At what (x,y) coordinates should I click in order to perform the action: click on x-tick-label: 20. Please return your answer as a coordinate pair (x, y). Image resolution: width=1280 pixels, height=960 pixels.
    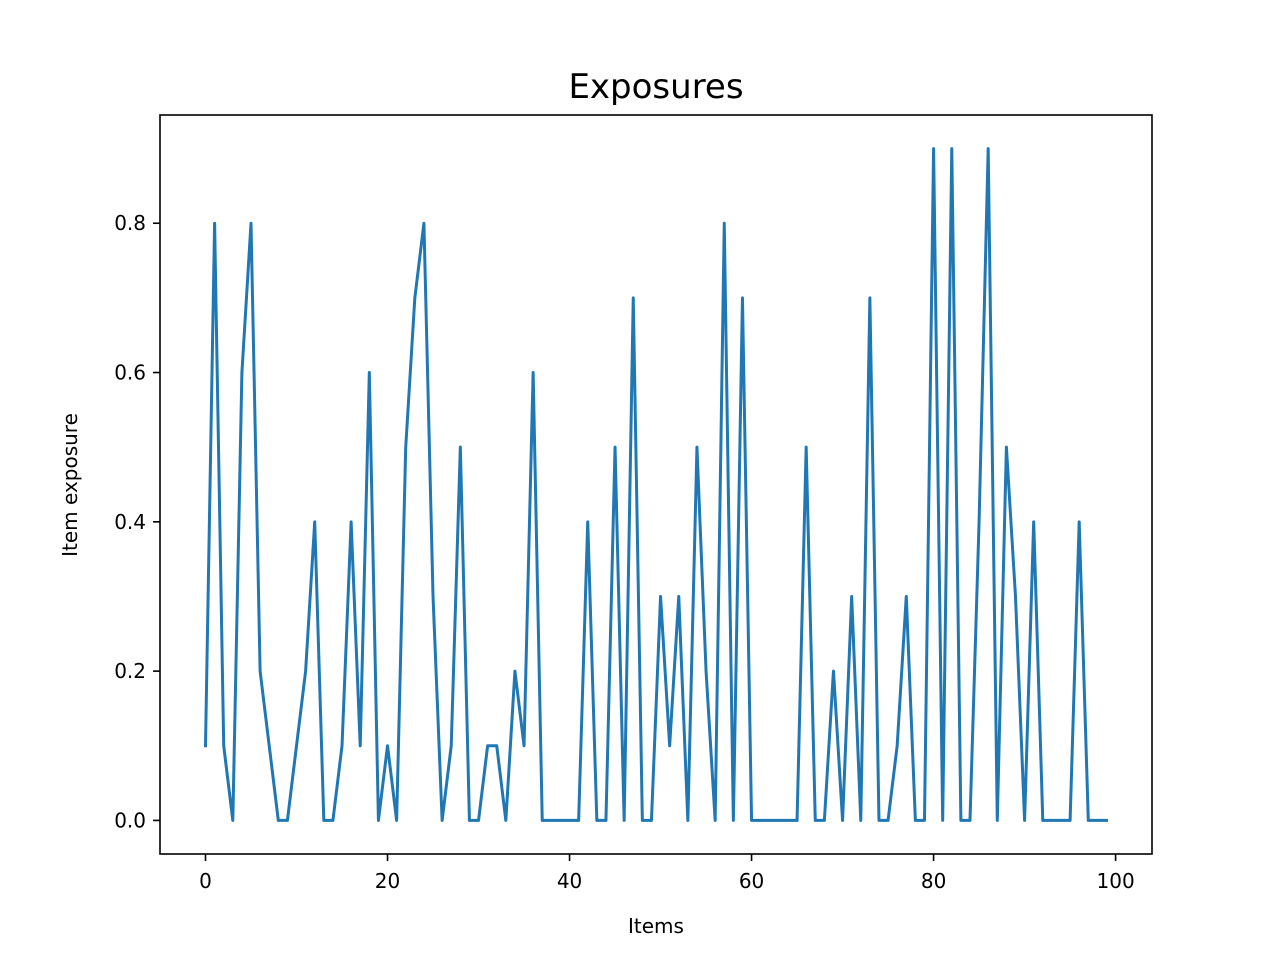
    Looking at the image, I should click on (387, 881).